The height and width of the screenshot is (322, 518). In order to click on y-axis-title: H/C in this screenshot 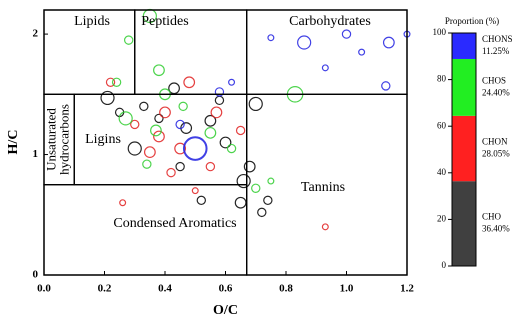, I will do `click(13, 142)`.